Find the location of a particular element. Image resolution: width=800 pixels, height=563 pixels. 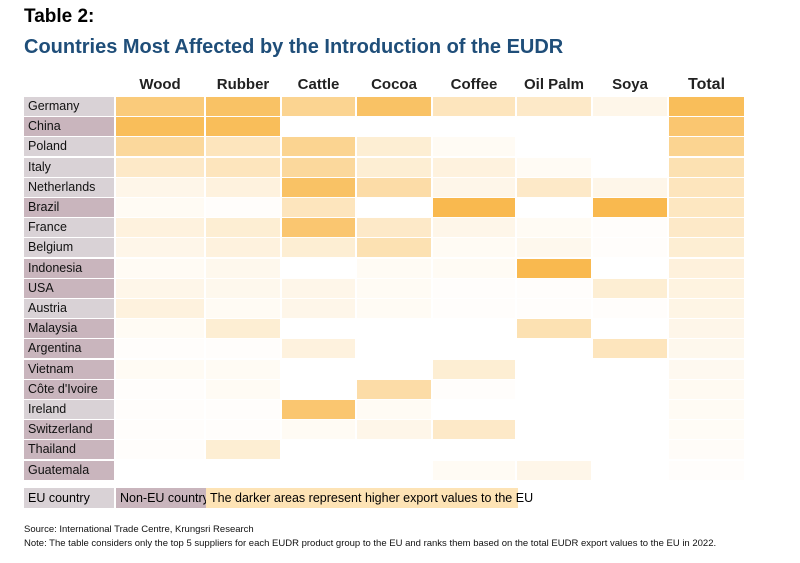

heat-cell-malaysia-oil-palm is located at coordinates (554, 329).